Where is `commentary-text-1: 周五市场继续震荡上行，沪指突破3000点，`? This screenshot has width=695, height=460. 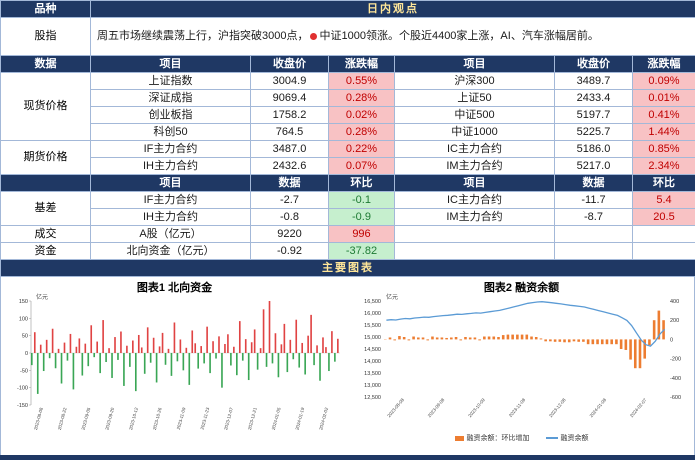 commentary-text-1: 周五市场继续震荡上行，沪指突破3000点， is located at coordinates (203, 36).